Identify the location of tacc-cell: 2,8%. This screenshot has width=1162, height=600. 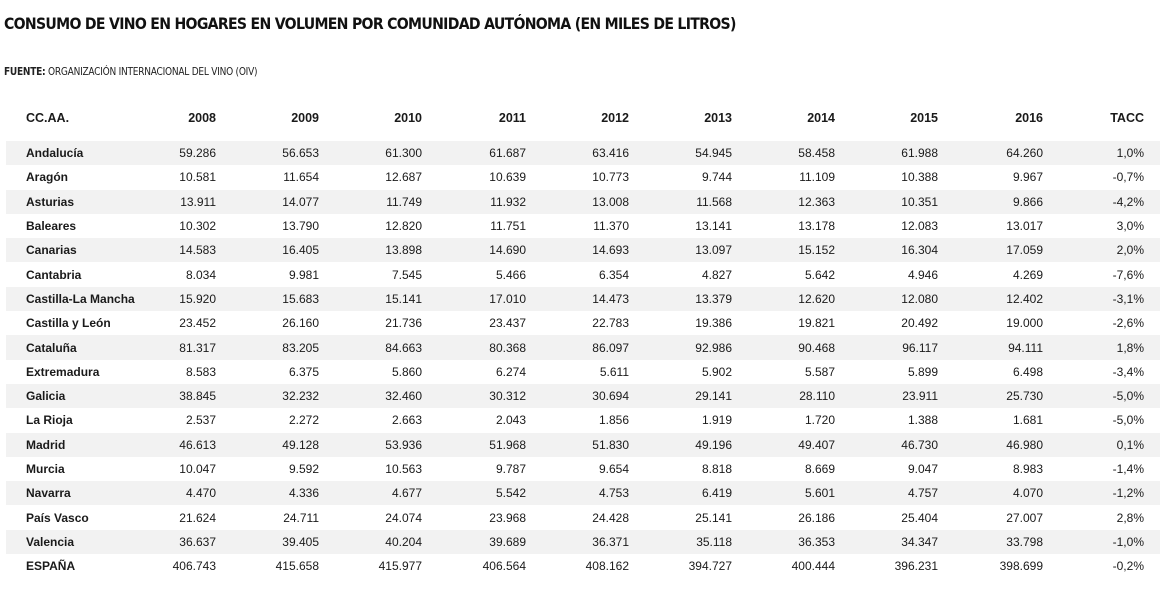
(1102, 517).